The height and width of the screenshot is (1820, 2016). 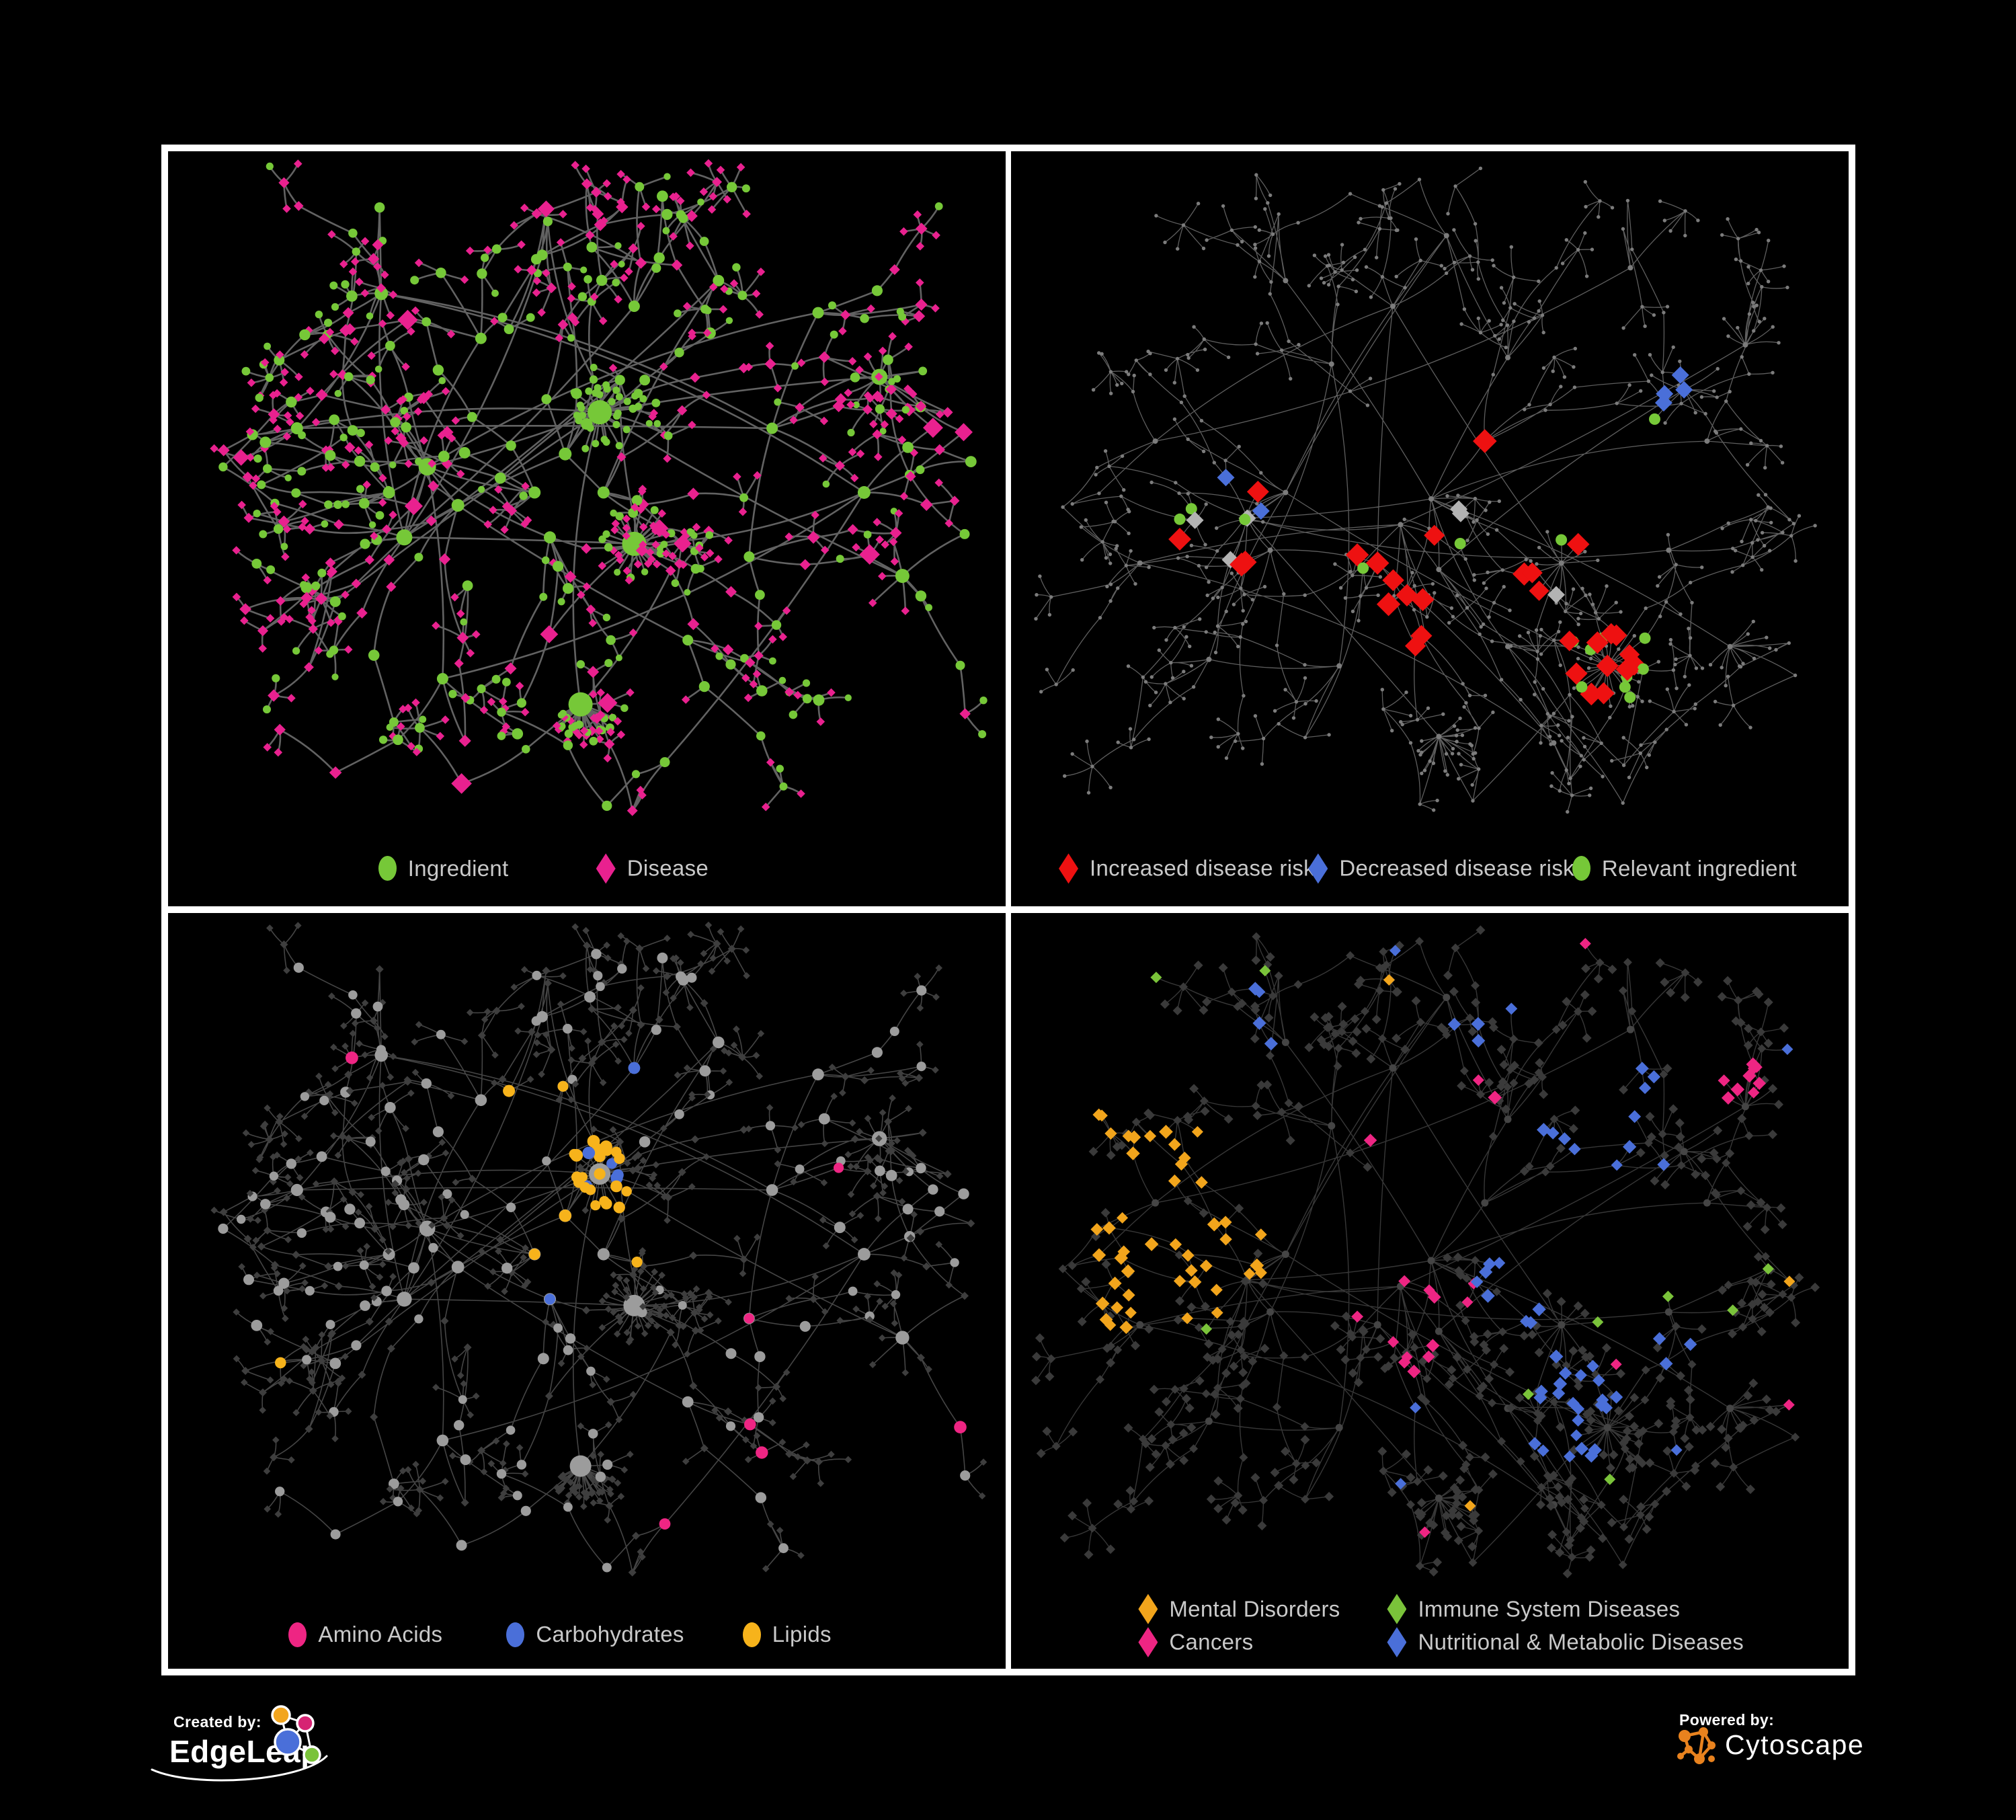 What do you see at coordinates (1195, 1642) in the screenshot?
I see `legend-item: Cancers` at bounding box center [1195, 1642].